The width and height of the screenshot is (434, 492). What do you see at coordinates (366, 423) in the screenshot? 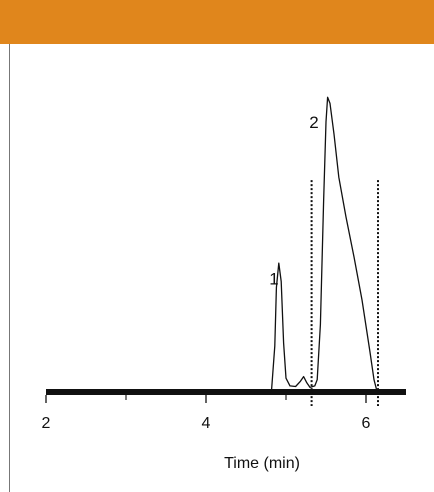
I see `x-tick-label-6: 6` at bounding box center [366, 423].